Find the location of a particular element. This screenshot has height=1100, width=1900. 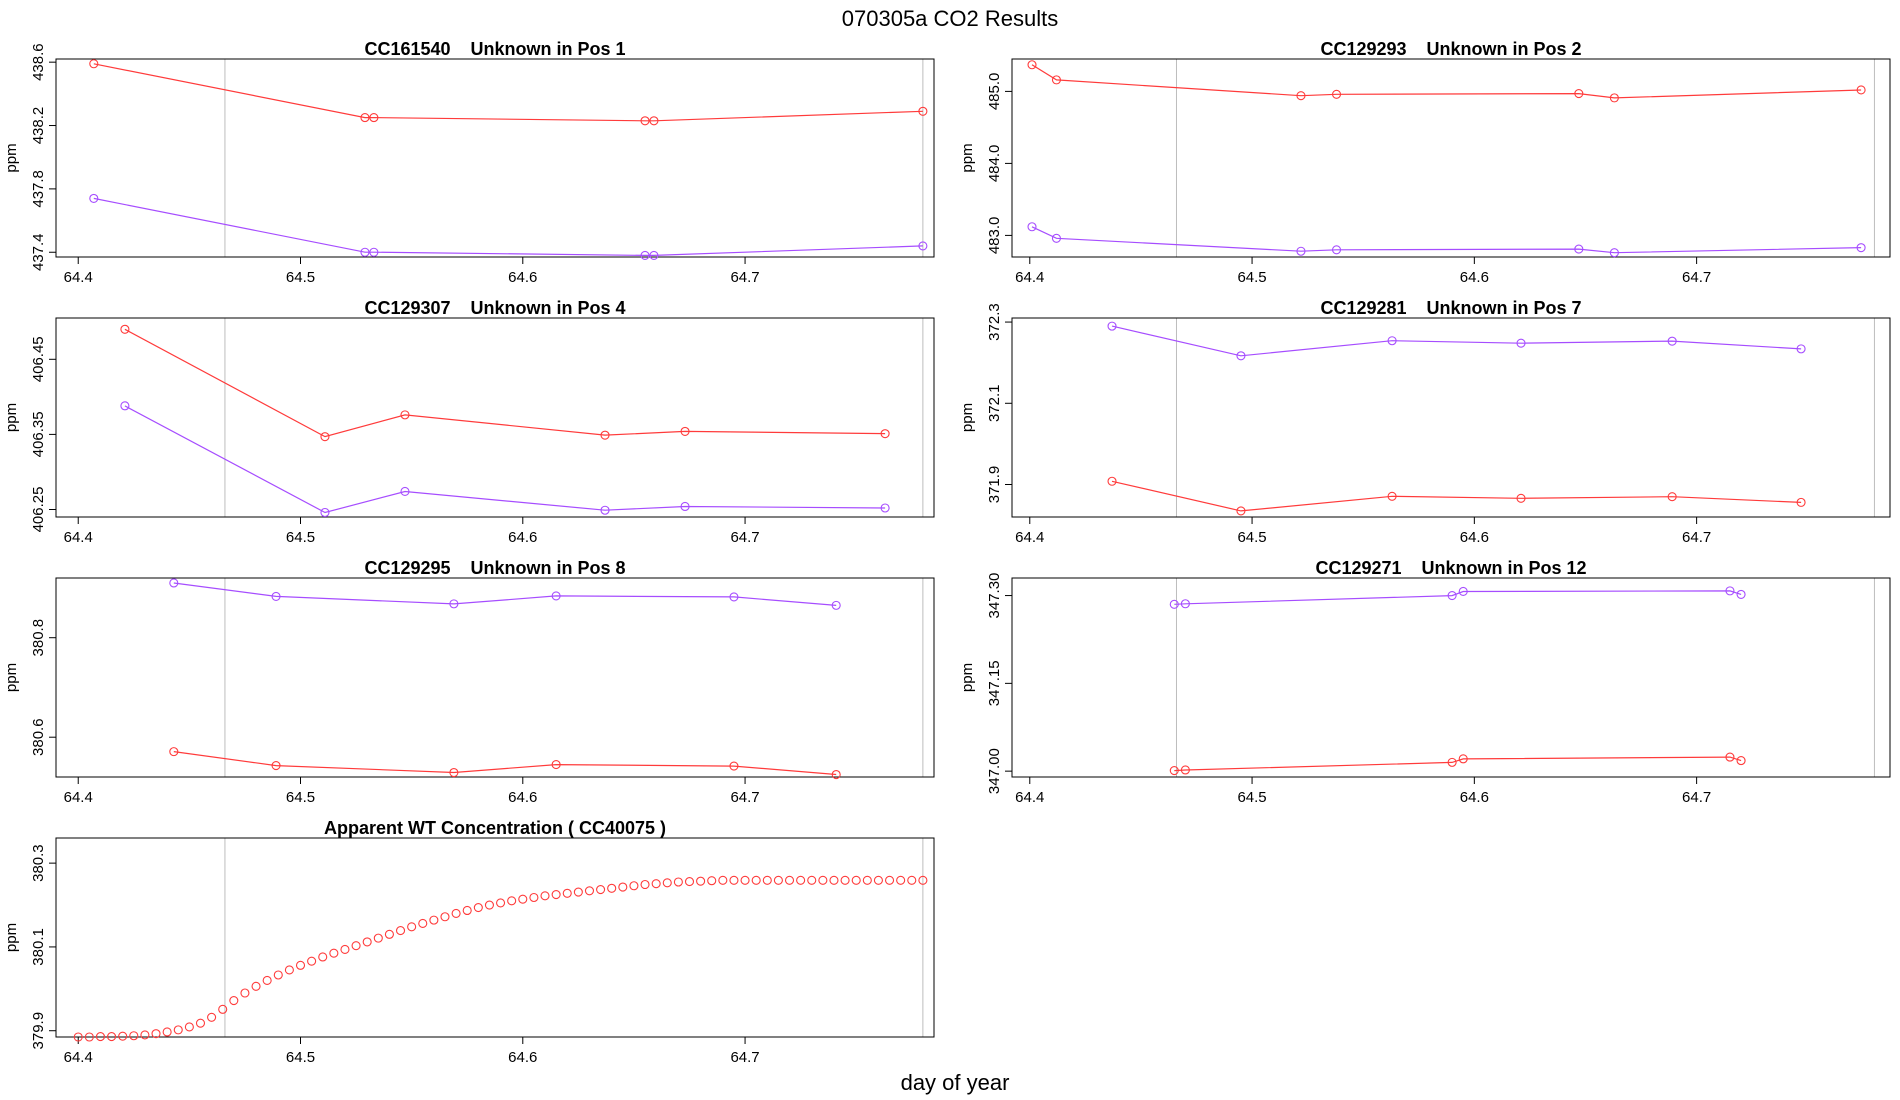

panel-6-xtick-label-2: 64.5 is located at coordinates (1251, 797).